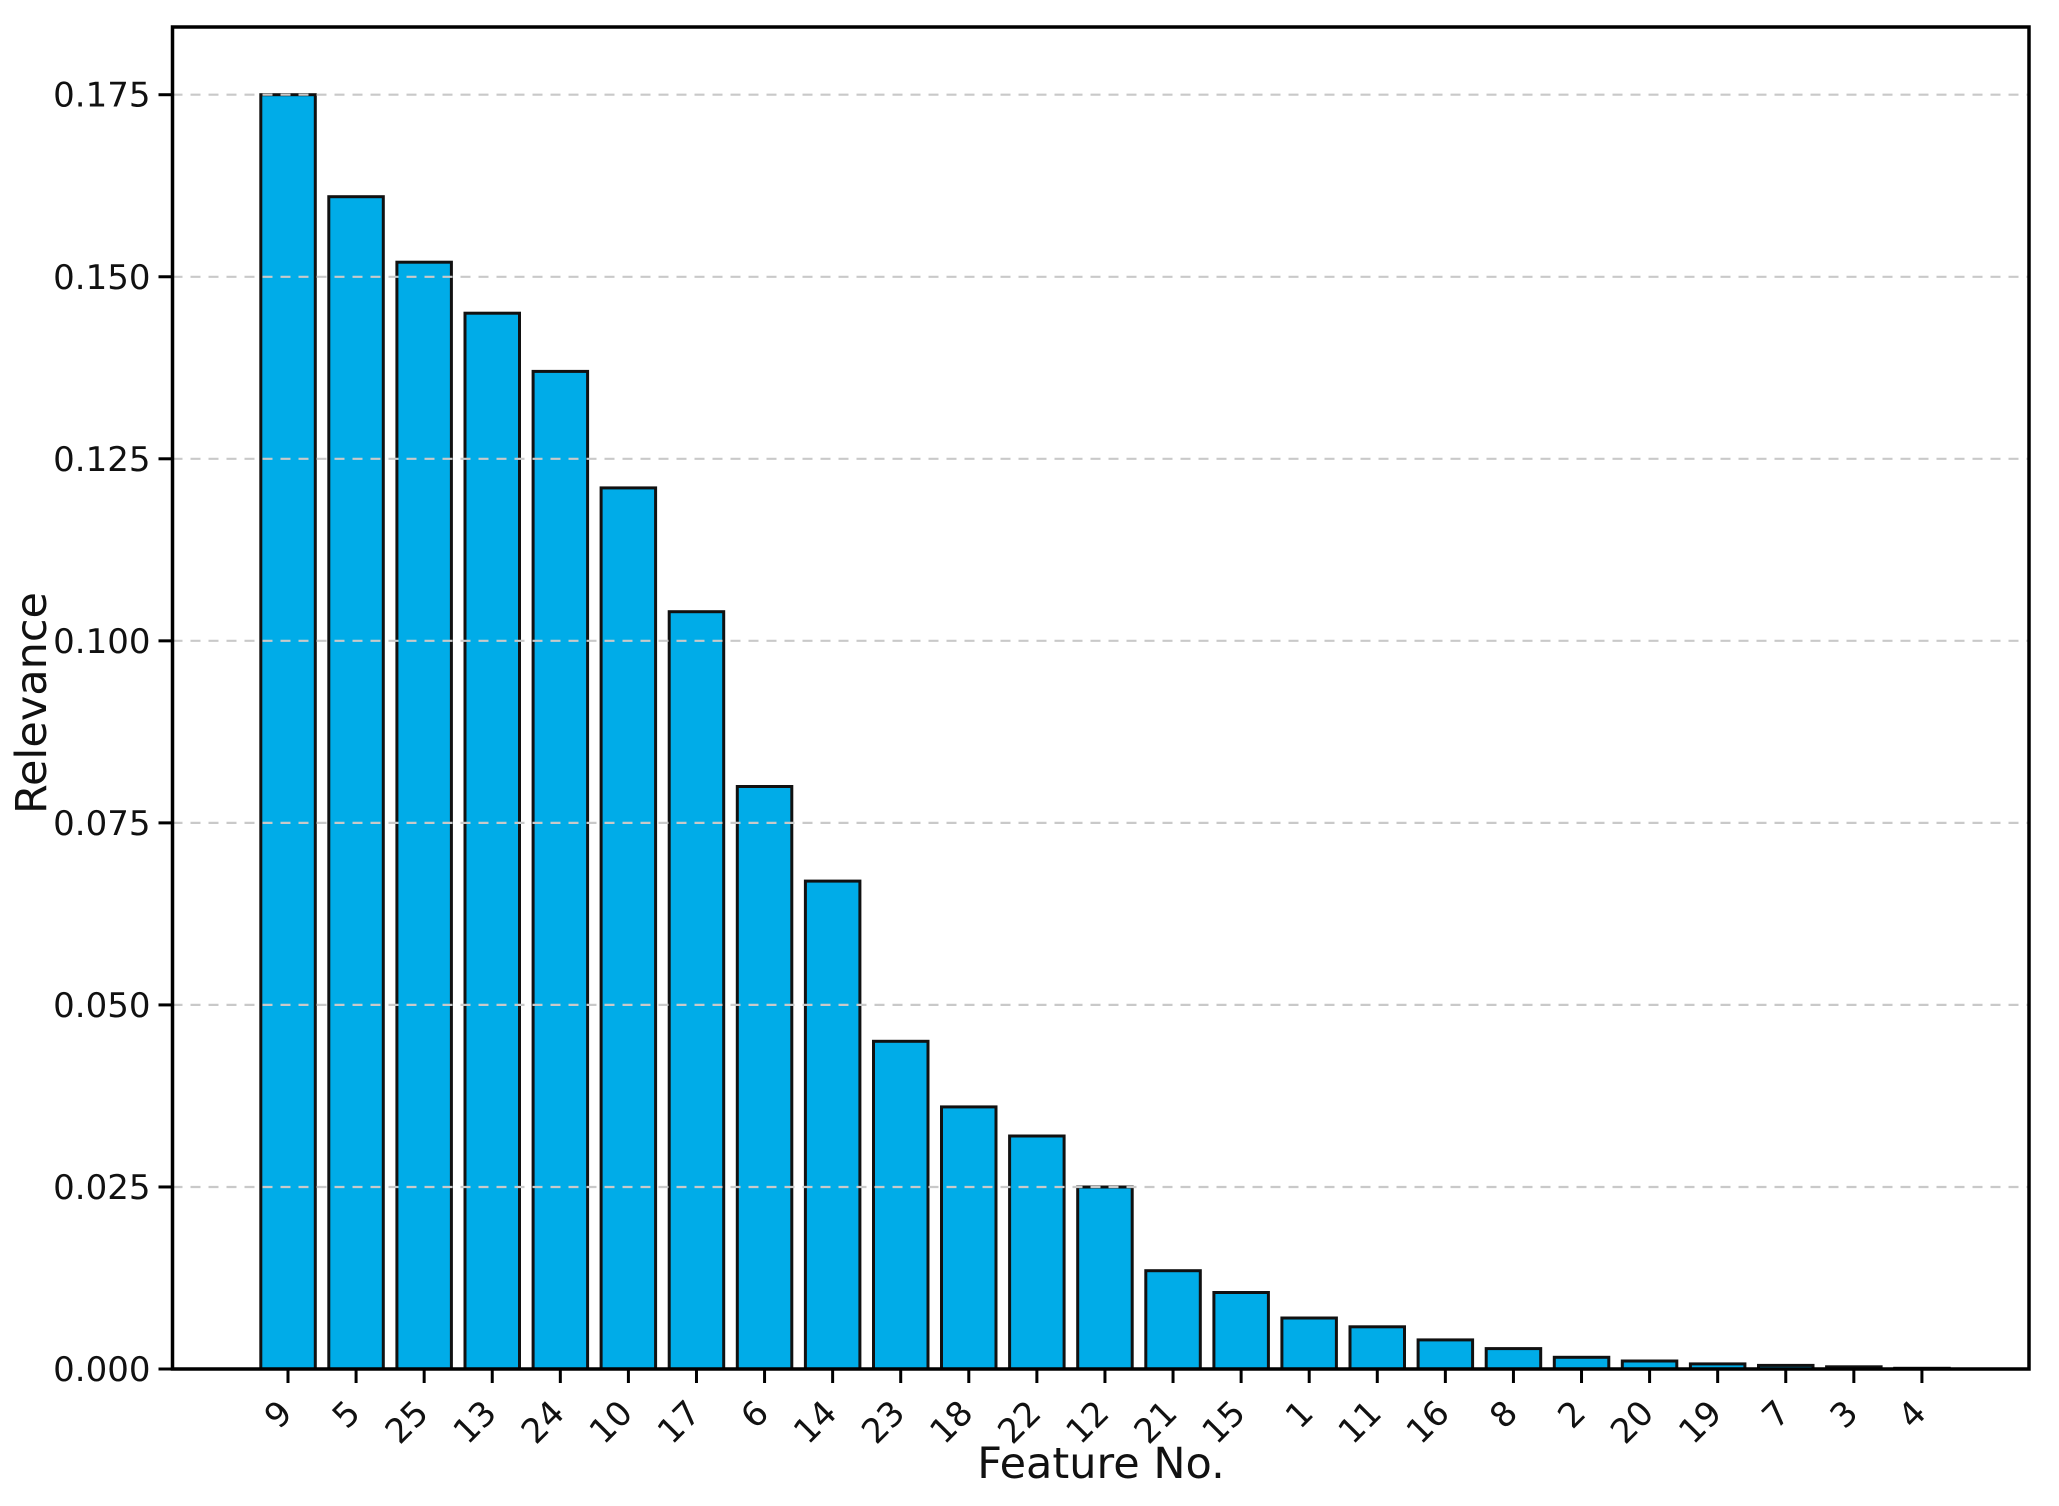 This screenshot has height=1506, width=2059. What do you see at coordinates (101, 96) in the screenshot?
I see `y-tick-label: 0.175` at bounding box center [101, 96].